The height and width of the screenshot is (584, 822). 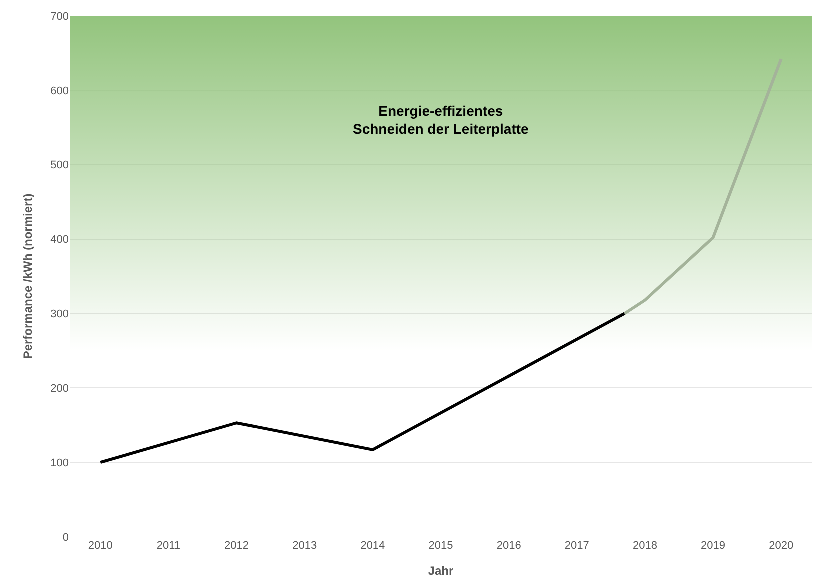 I want to click on y-axis-title: Performance /kWh (normiert), so click(x=27, y=277).